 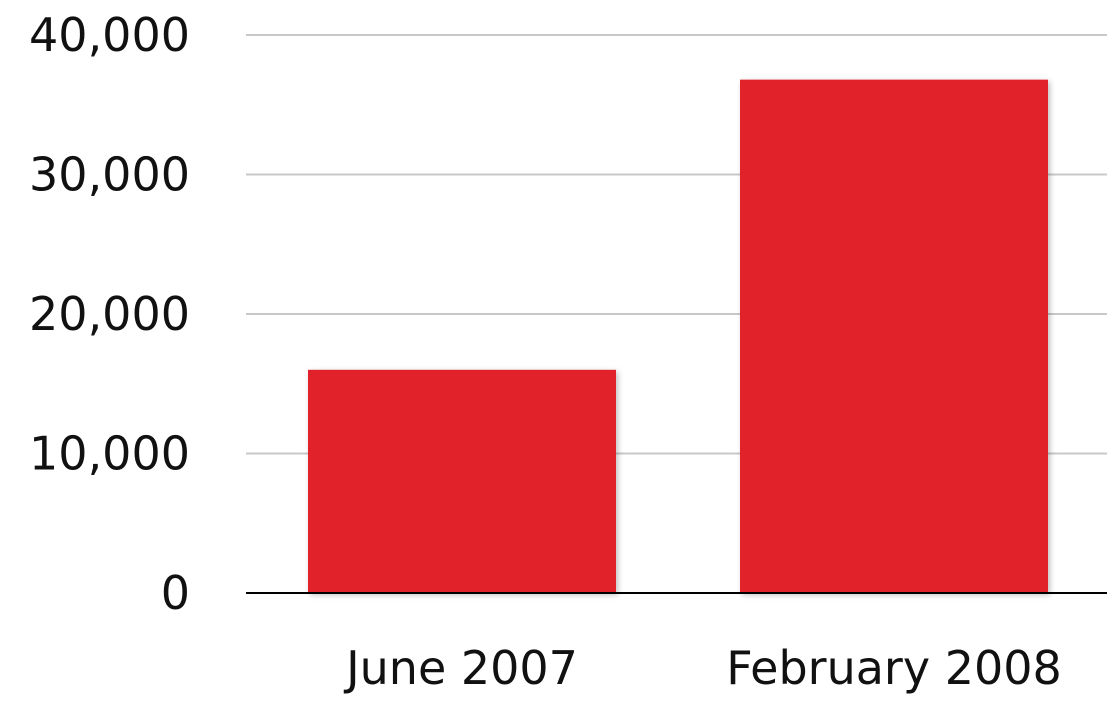 I want to click on y-tick-label: 40,000, so click(x=109, y=35).